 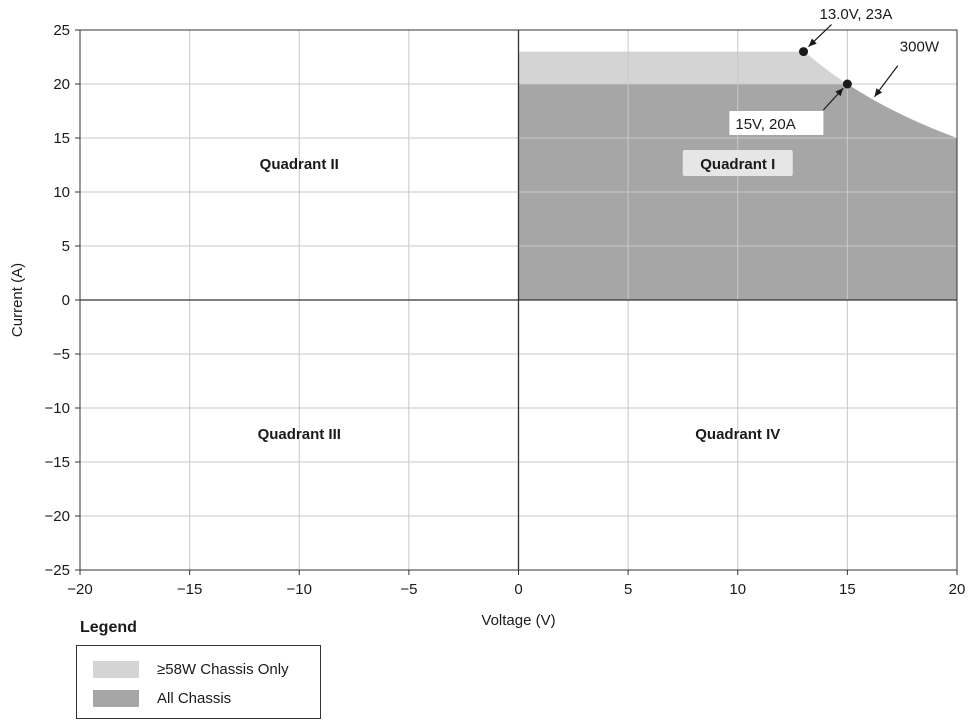 What do you see at coordinates (198, 682) in the screenshot?
I see `legend-box: ≥58W Chassis Only All Chassis` at bounding box center [198, 682].